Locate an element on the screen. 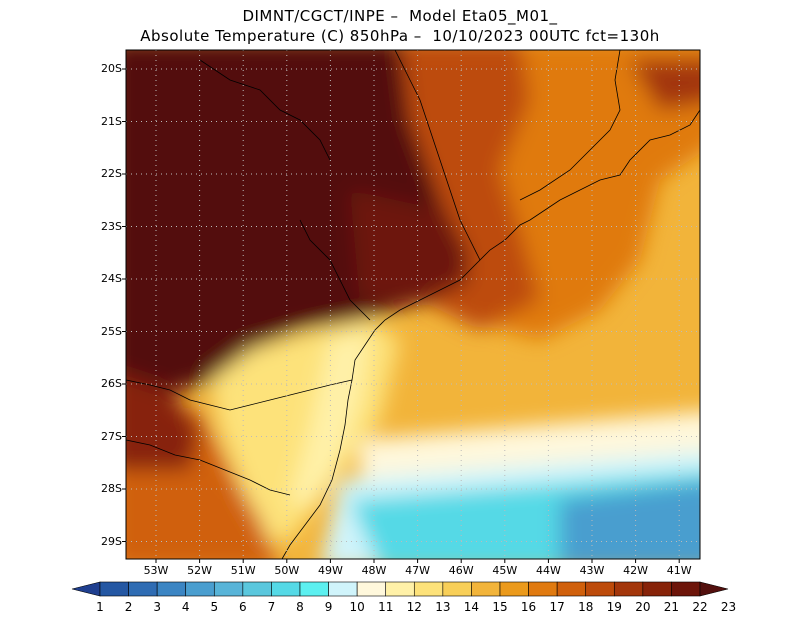 The image size is (800, 618). lat-tick-label: 25S is located at coordinates (111, 331).